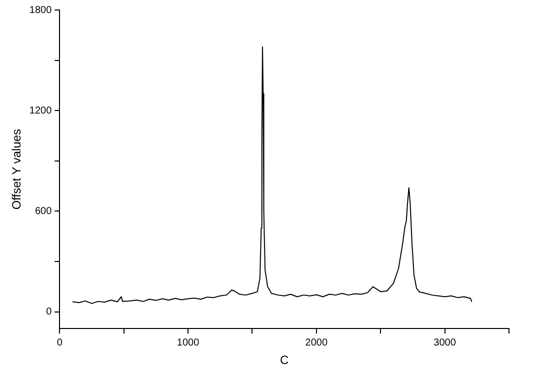 The height and width of the screenshot is (370, 539). What do you see at coordinates (284, 360) in the screenshot?
I see `x-axis-title: C` at bounding box center [284, 360].